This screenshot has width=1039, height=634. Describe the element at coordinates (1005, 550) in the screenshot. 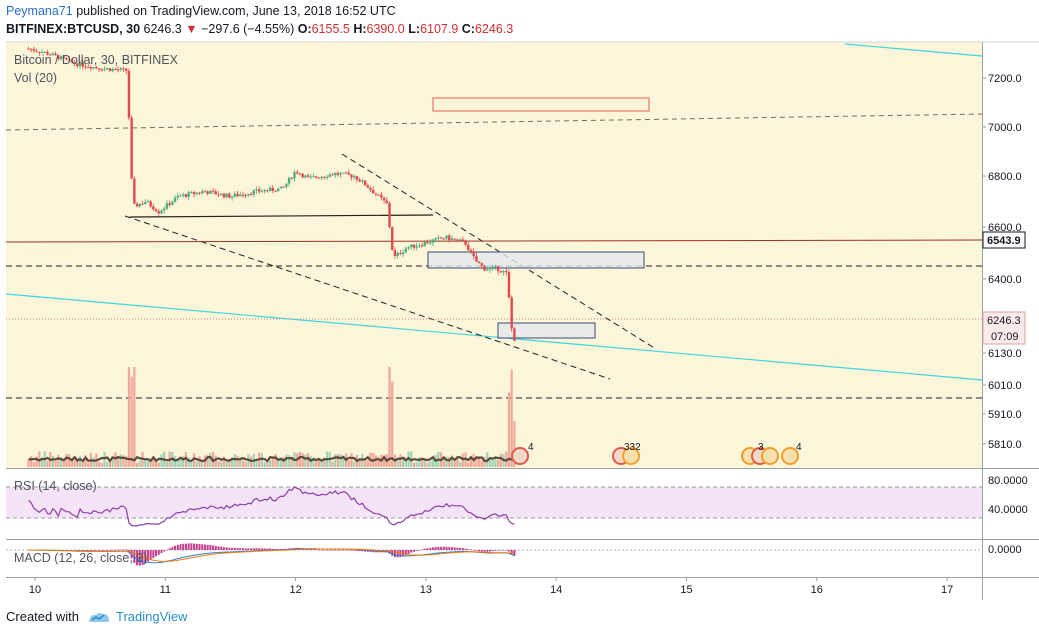

I see `macd-tick: 0.0000` at that location.